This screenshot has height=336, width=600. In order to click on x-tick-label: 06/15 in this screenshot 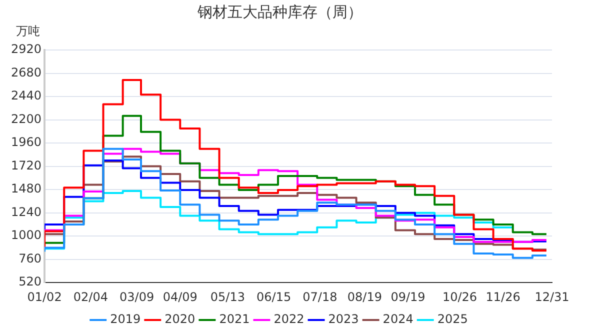, I will do `click(274, 297)`.